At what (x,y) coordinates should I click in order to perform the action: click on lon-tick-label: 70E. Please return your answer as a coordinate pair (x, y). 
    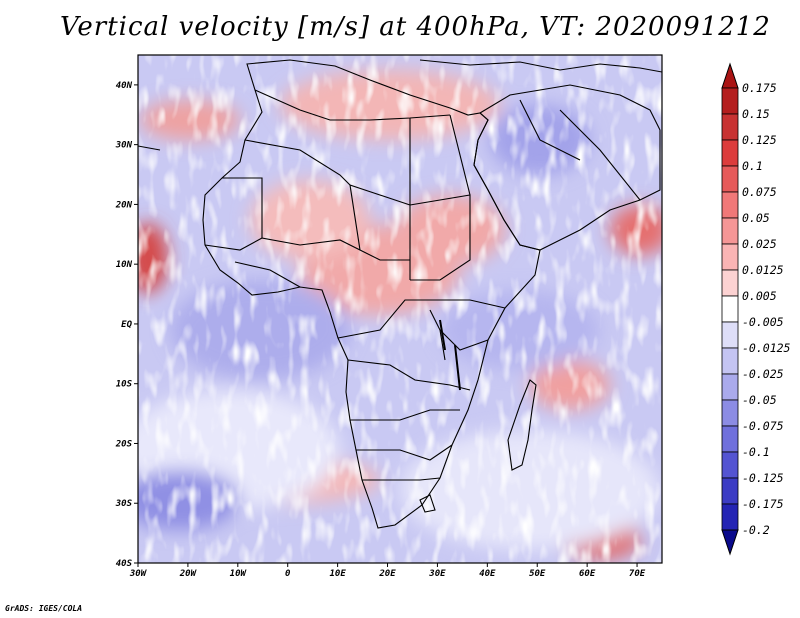
    Looking at the image, I should click on (637, 574).